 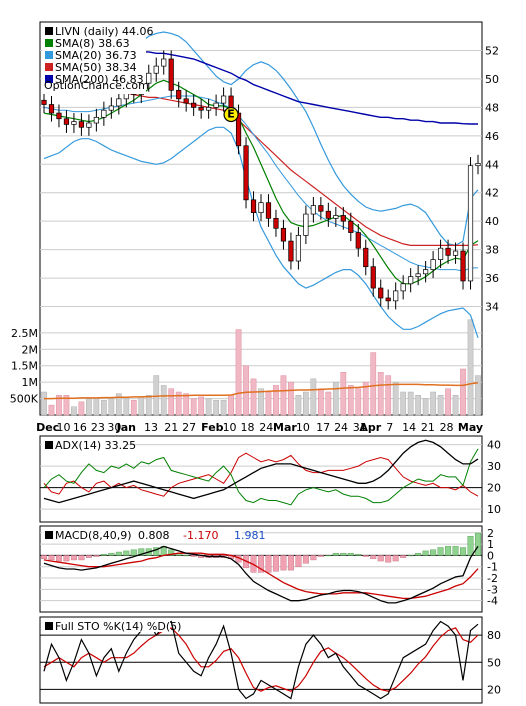 What do you see at coordinates (261, 574) in the screenshot?
I see `macd-line` at bounding box center [261, 574].